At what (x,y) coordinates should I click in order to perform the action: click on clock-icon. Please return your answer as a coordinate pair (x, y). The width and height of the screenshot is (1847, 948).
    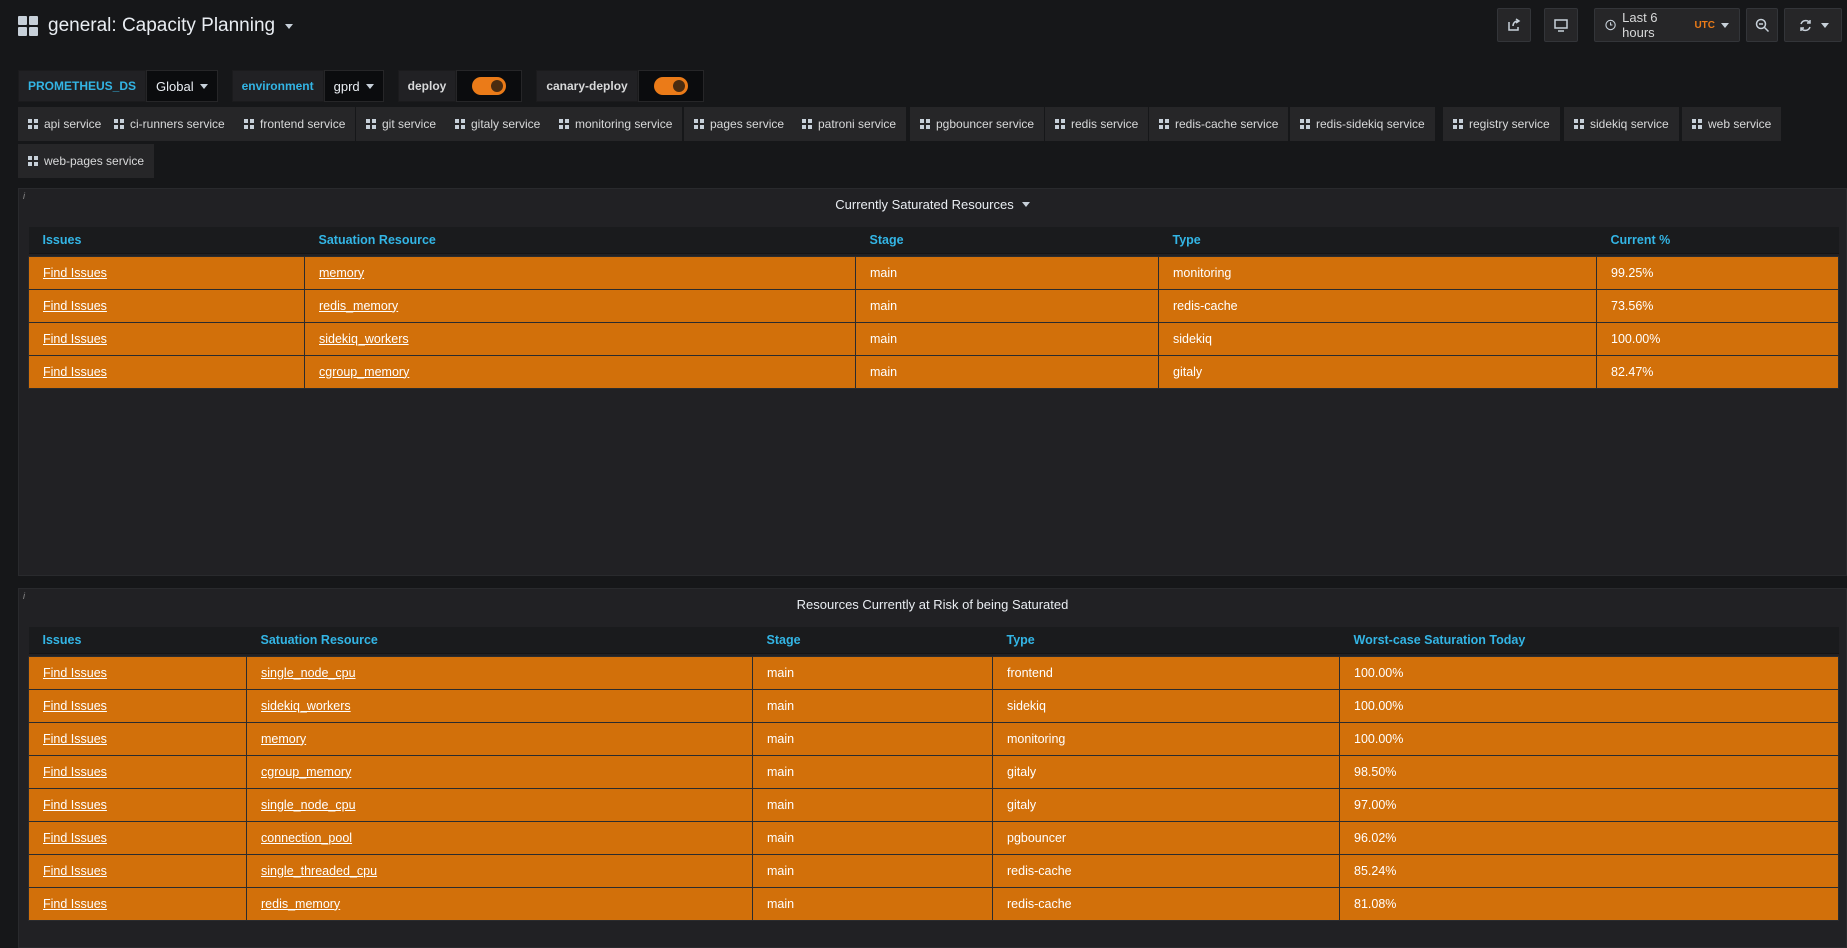
    Looking at the image, I should click on (1610, 25).